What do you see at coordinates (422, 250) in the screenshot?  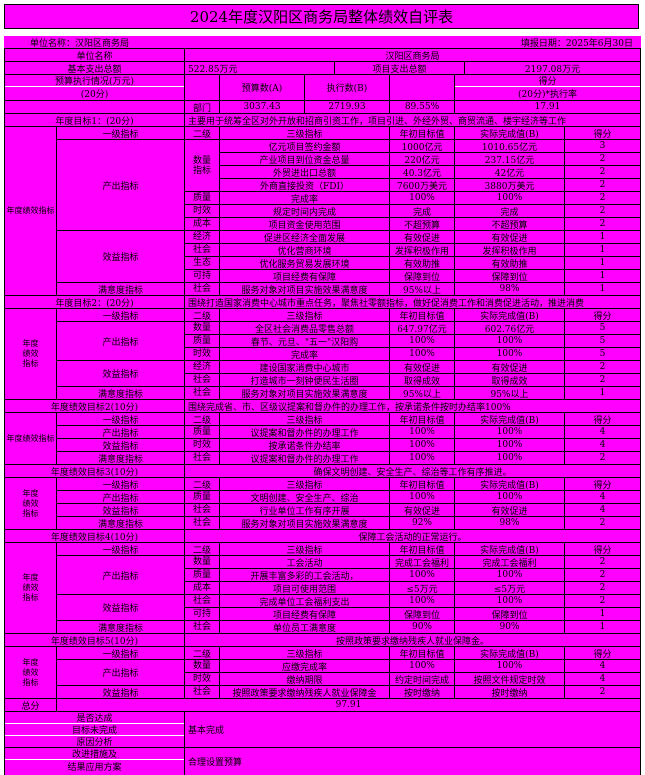 I see `target-cell: 发挥积极作用` at bounding box center [422, 250].